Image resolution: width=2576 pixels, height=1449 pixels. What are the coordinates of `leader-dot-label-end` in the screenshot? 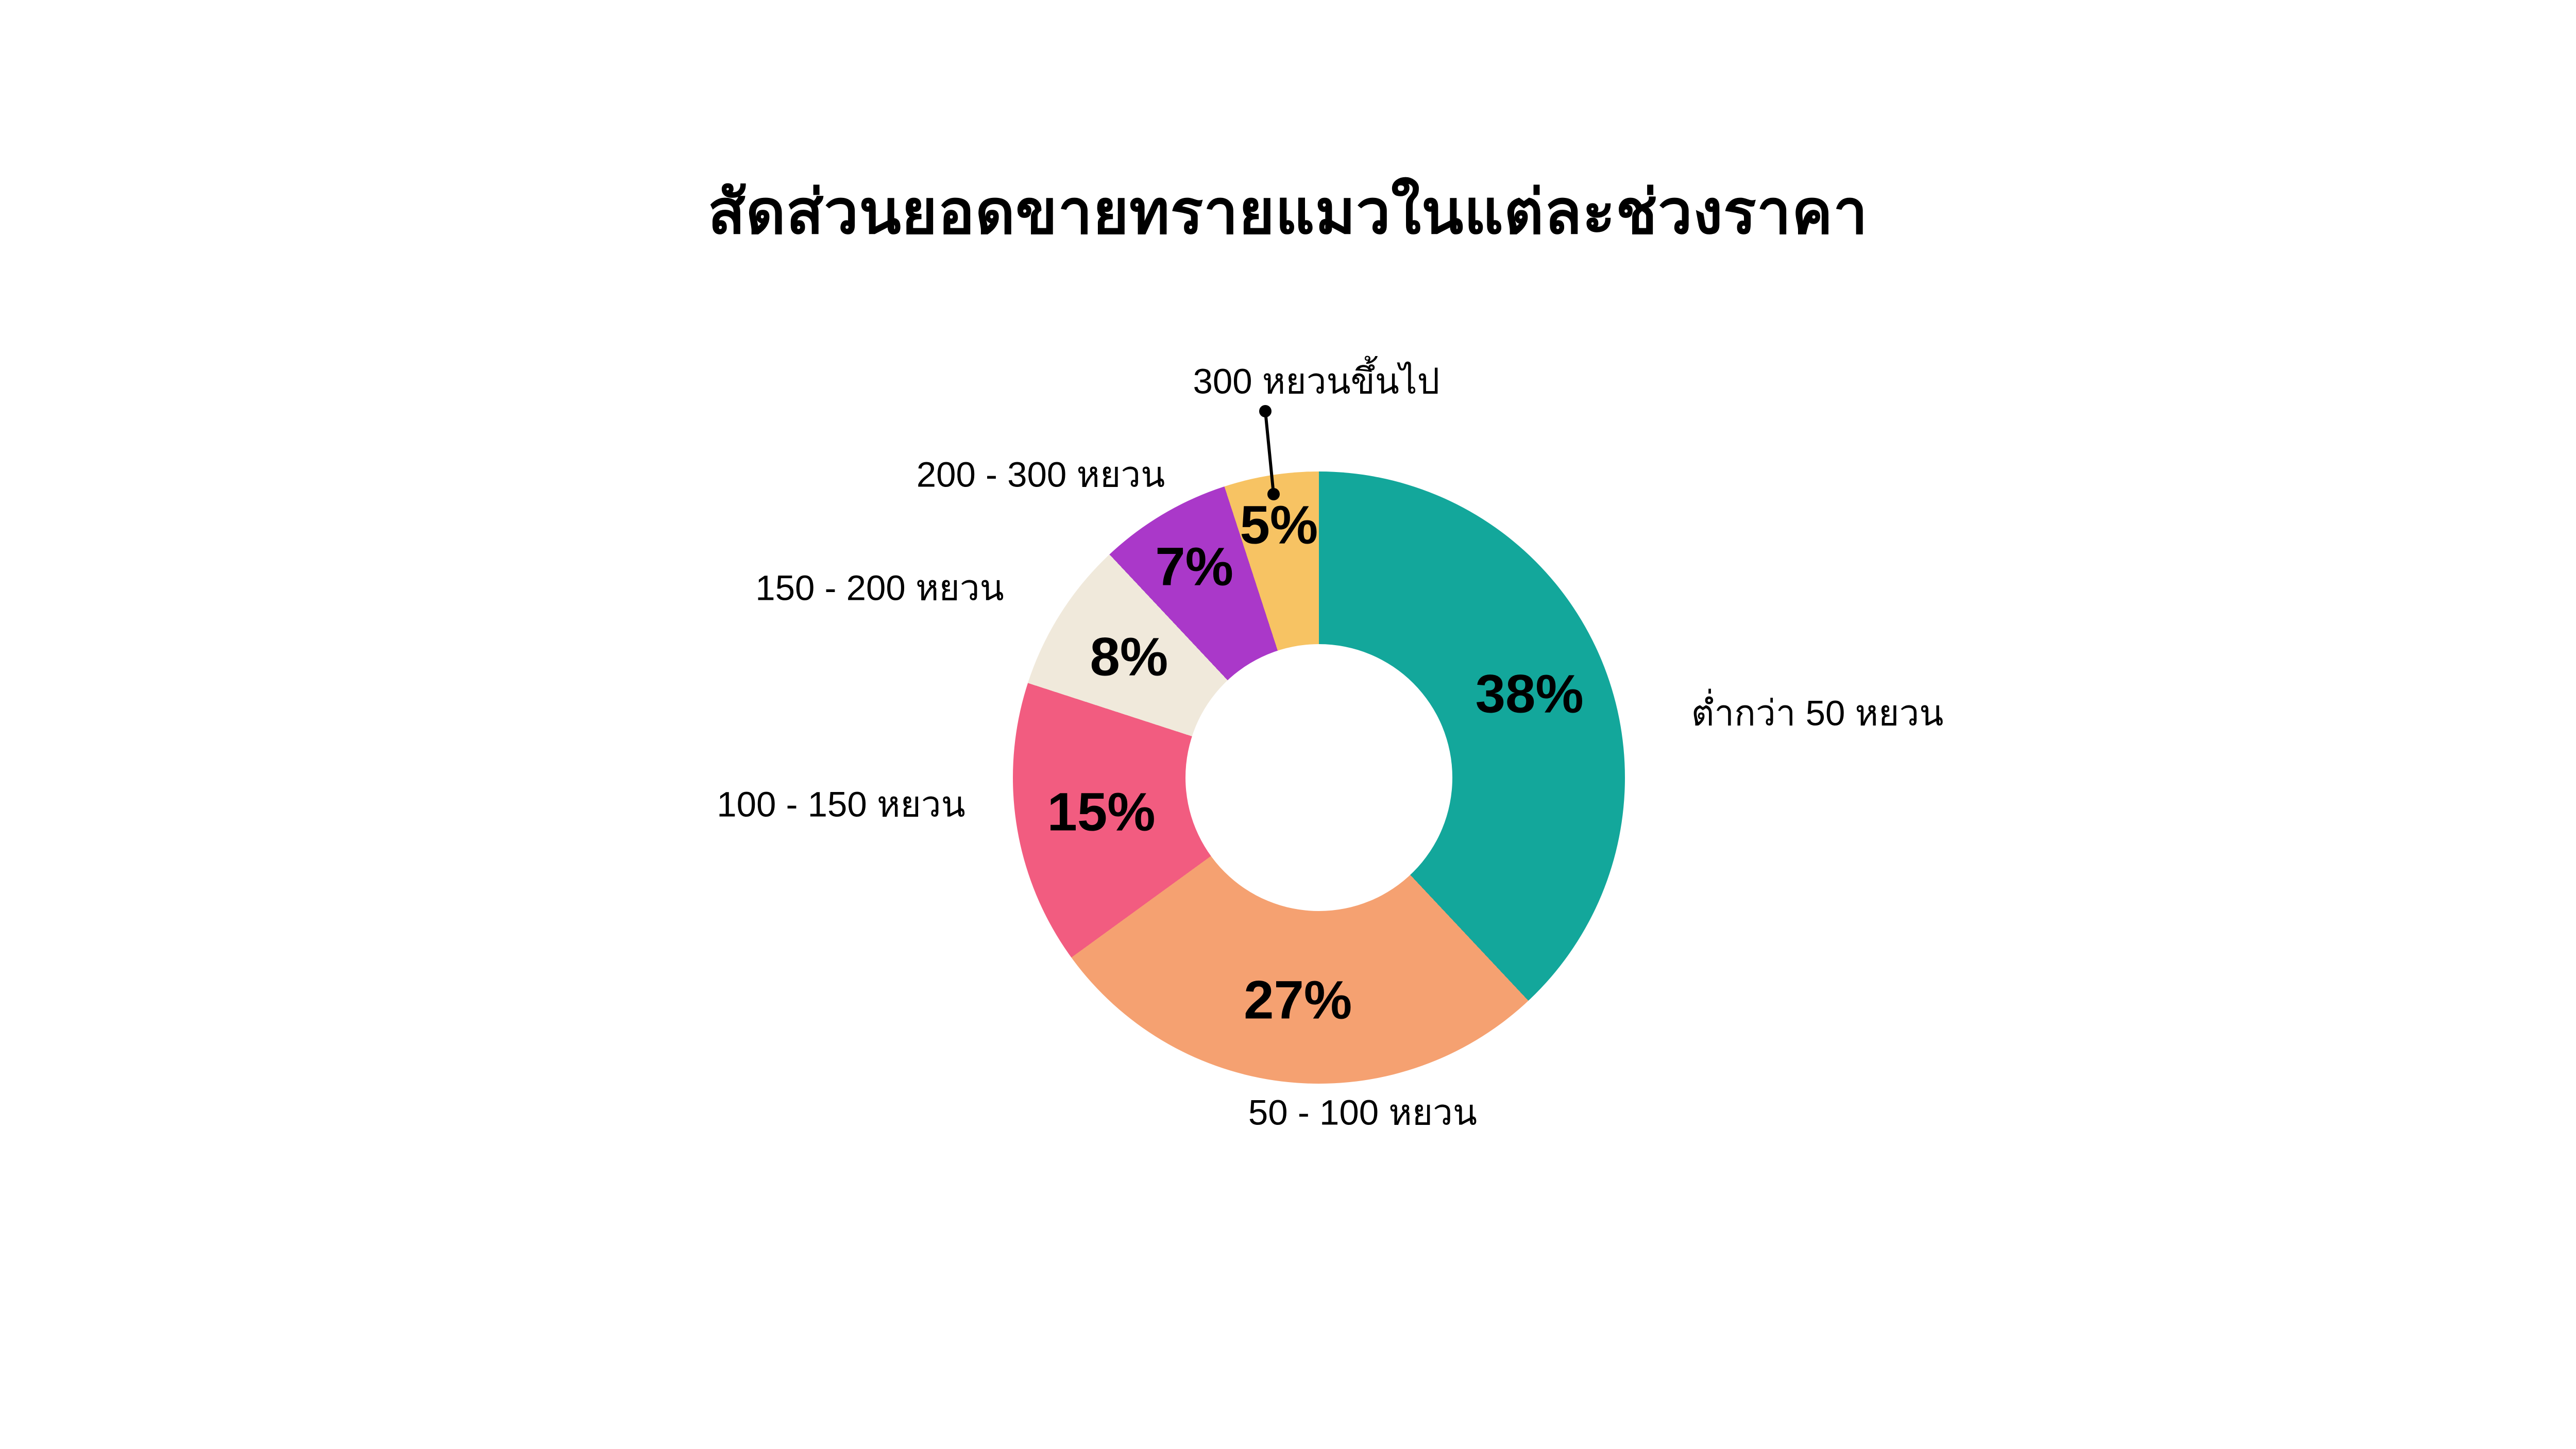 It's located at (1265, 411).